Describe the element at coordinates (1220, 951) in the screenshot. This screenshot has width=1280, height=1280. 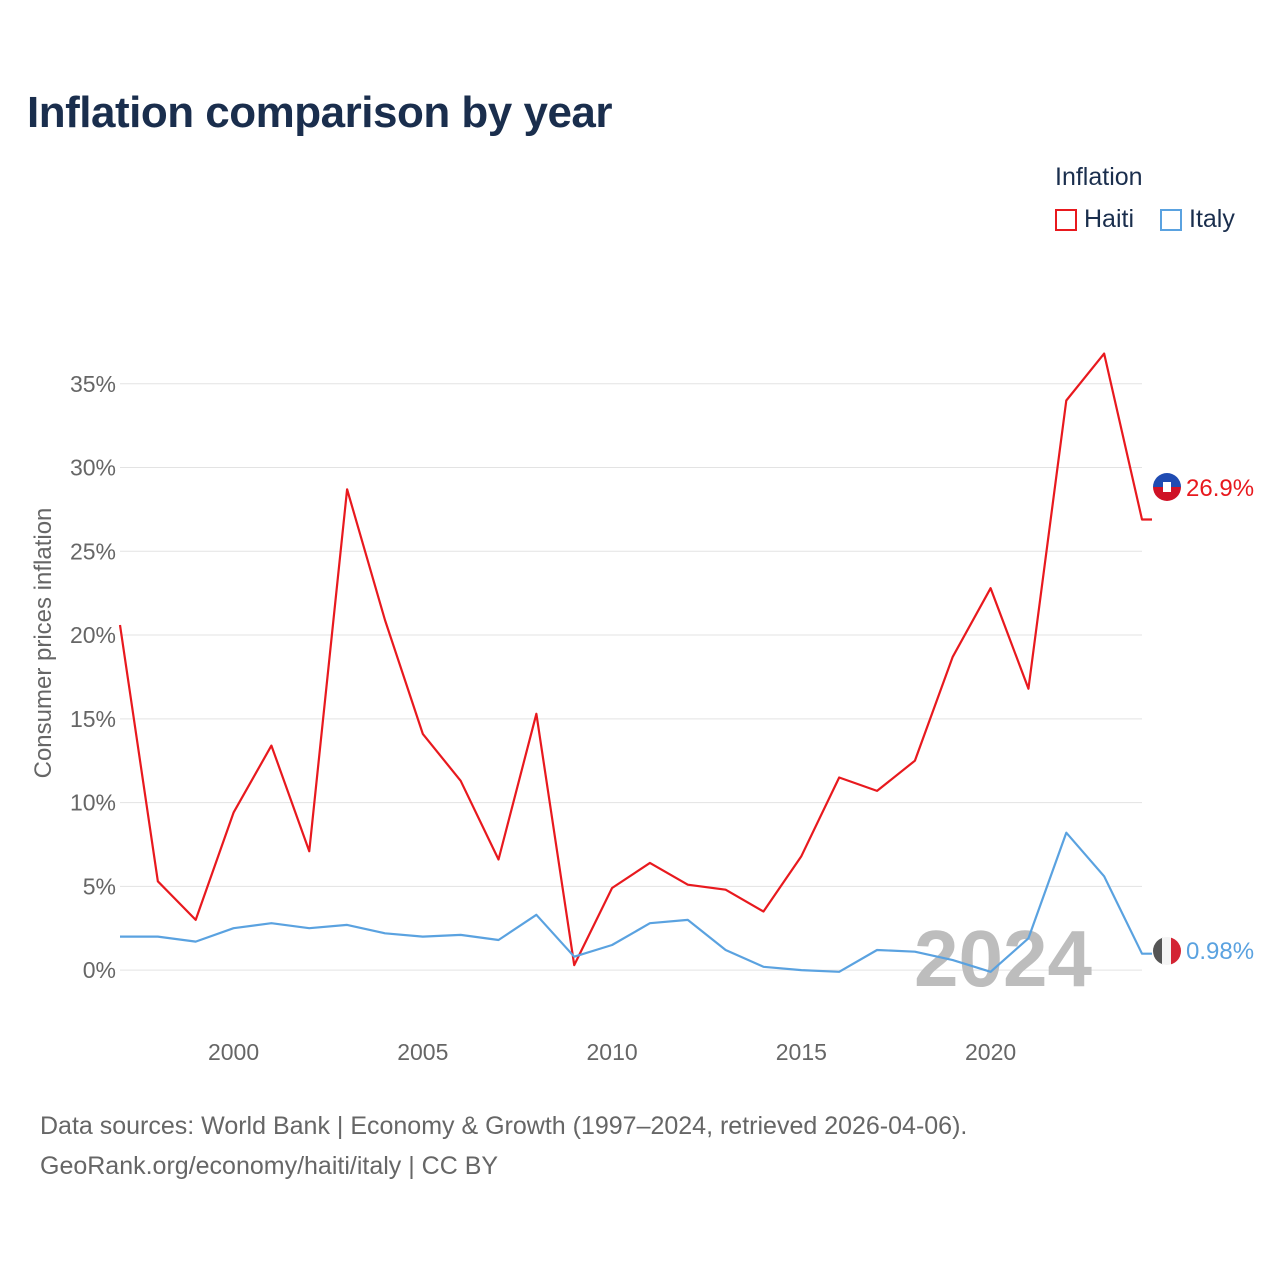
I see `italy-end-value-label: 0.98%` at that location.